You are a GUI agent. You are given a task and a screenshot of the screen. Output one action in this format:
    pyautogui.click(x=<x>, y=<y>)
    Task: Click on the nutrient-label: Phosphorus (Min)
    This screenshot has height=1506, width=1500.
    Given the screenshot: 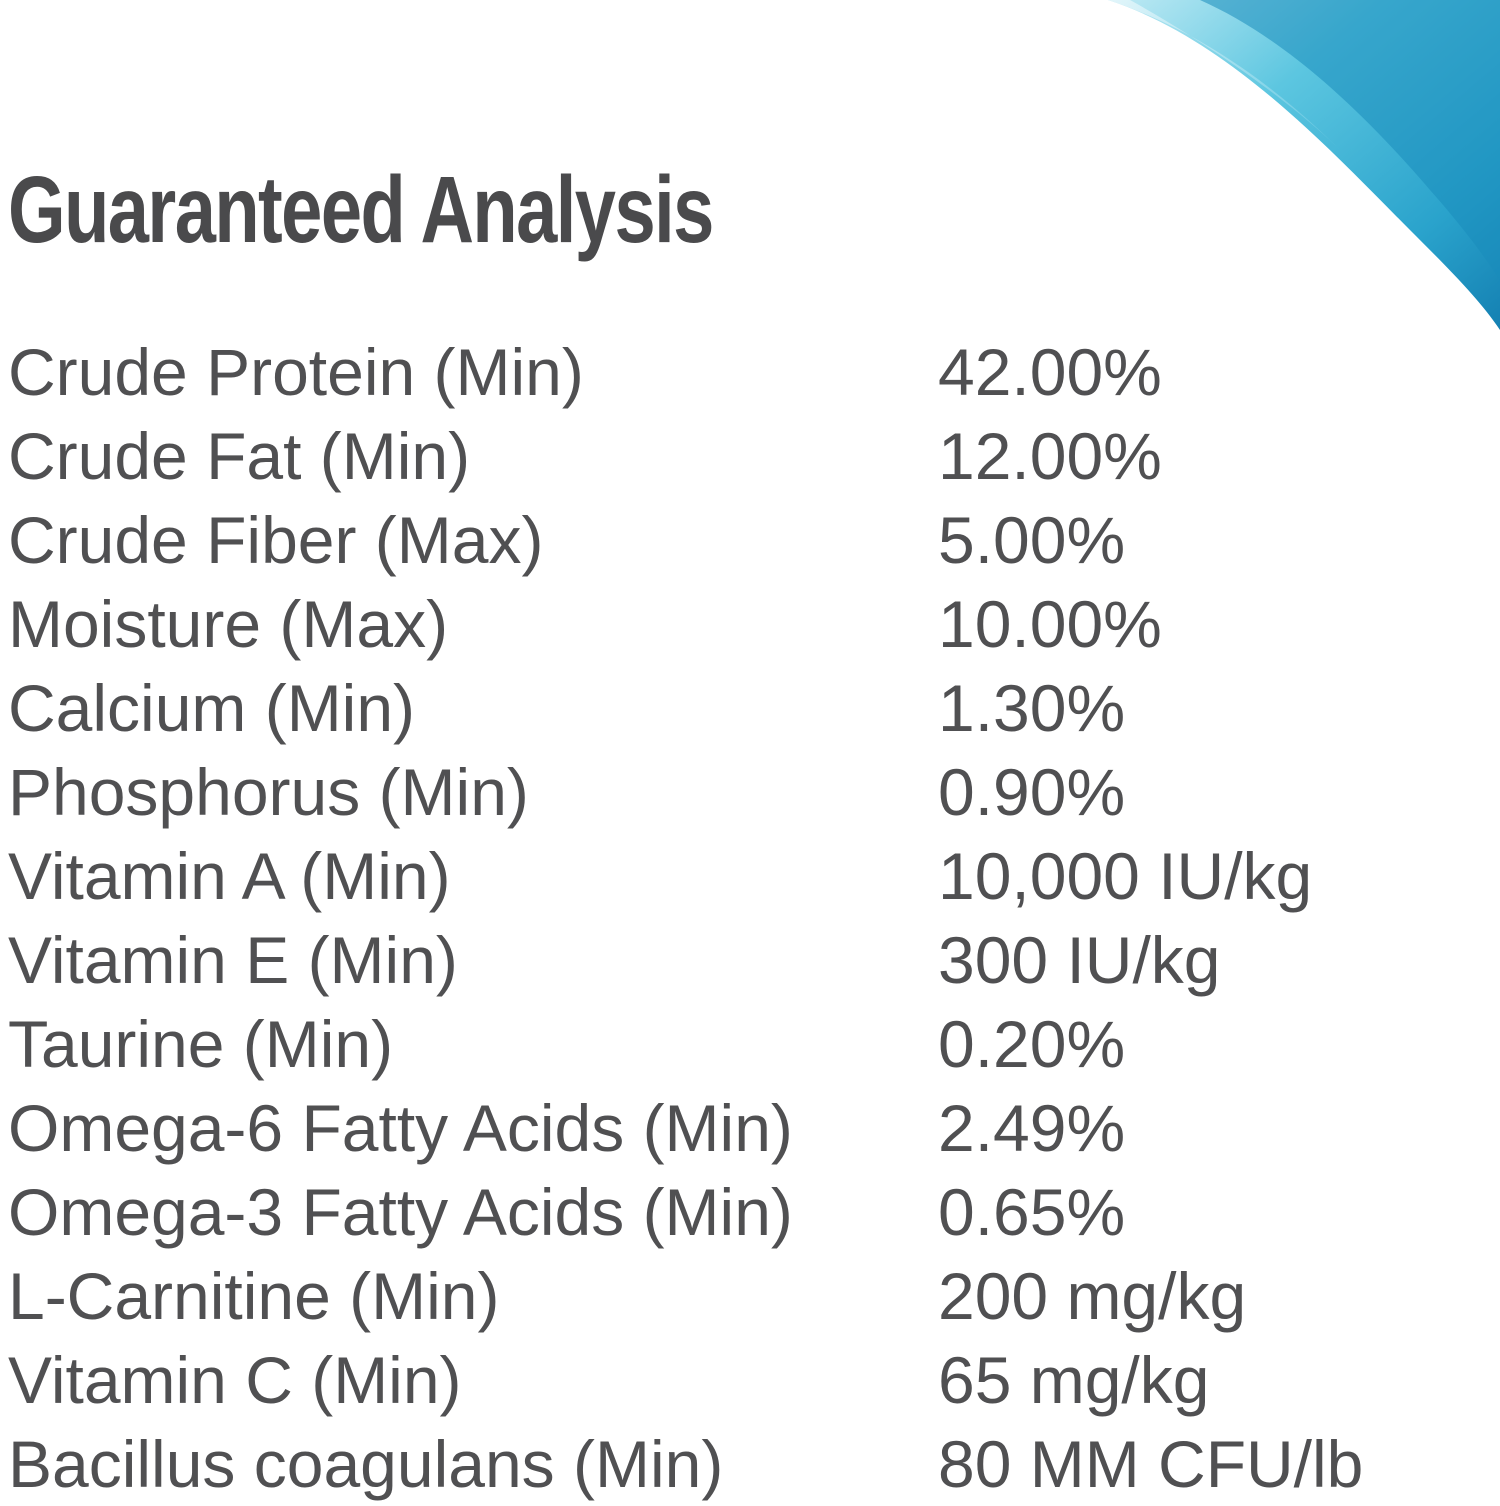 What is the action you would take?
    pyautogui.click(x=268, y=792)
    